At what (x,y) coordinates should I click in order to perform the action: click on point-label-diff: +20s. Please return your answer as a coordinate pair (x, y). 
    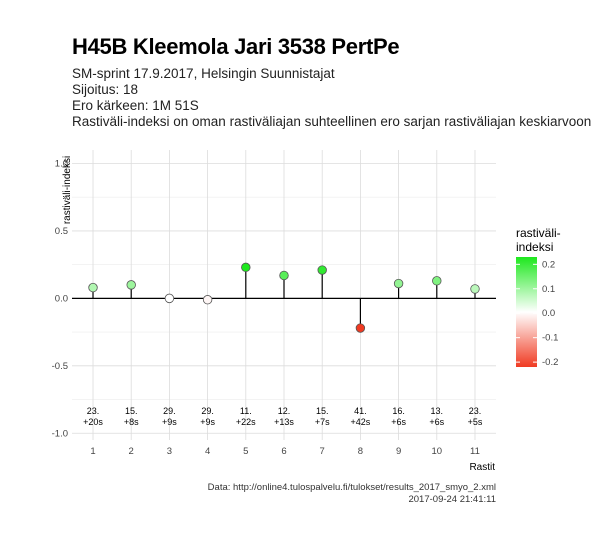
    Looking at the image, I should click on (93, 422).